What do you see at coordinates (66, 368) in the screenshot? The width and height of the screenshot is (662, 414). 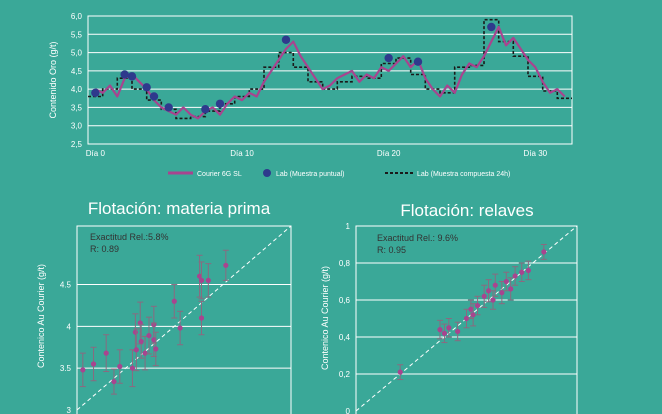 I see `feed-y-tick-label: 3.5` at bounding box center [66, 368].